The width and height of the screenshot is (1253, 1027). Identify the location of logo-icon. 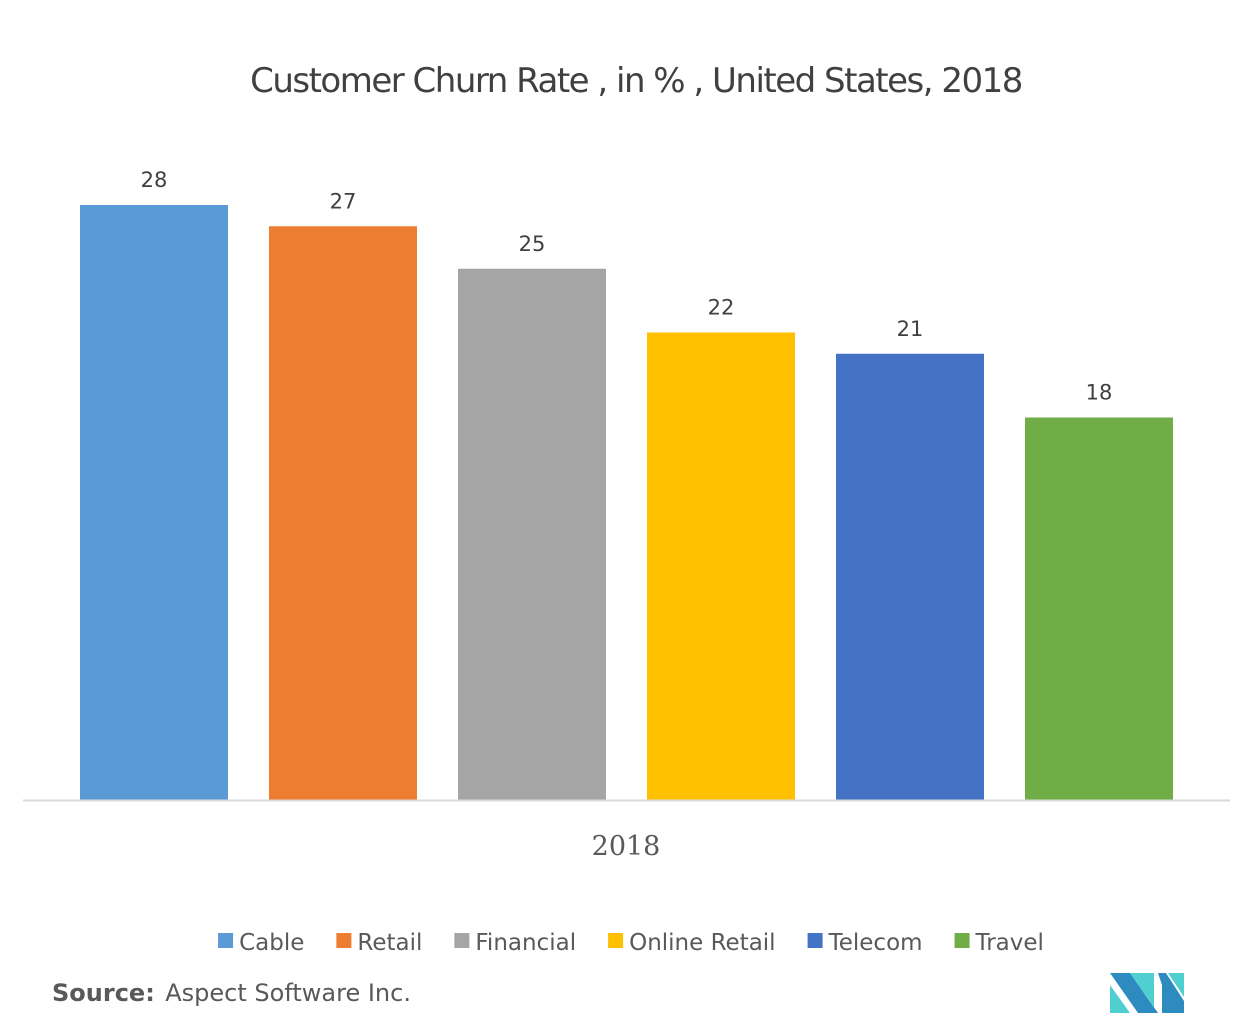
(1147, 993).